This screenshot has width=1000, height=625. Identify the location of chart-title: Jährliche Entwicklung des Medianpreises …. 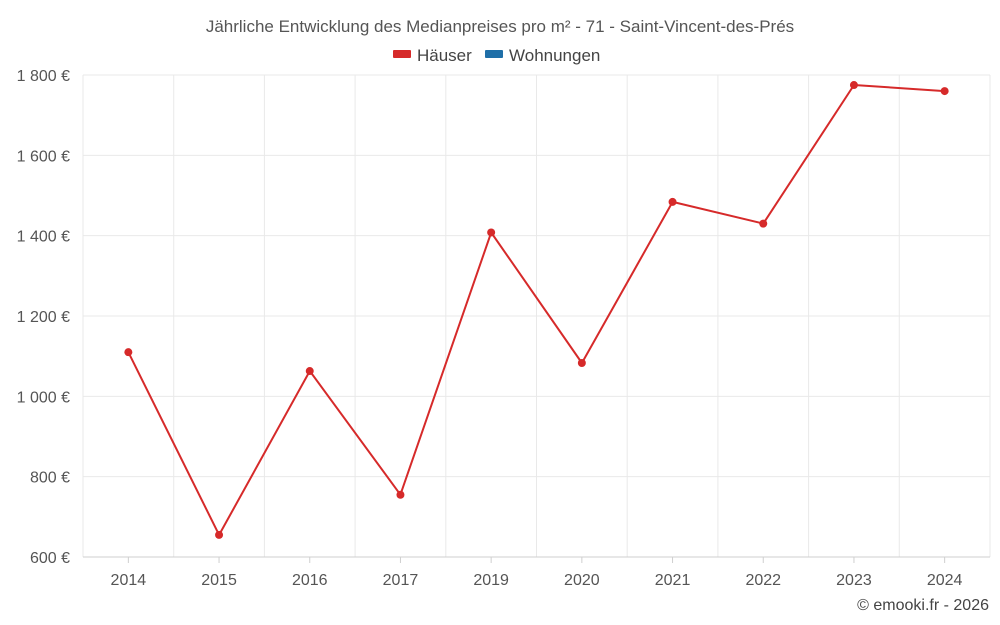
(500, 26).